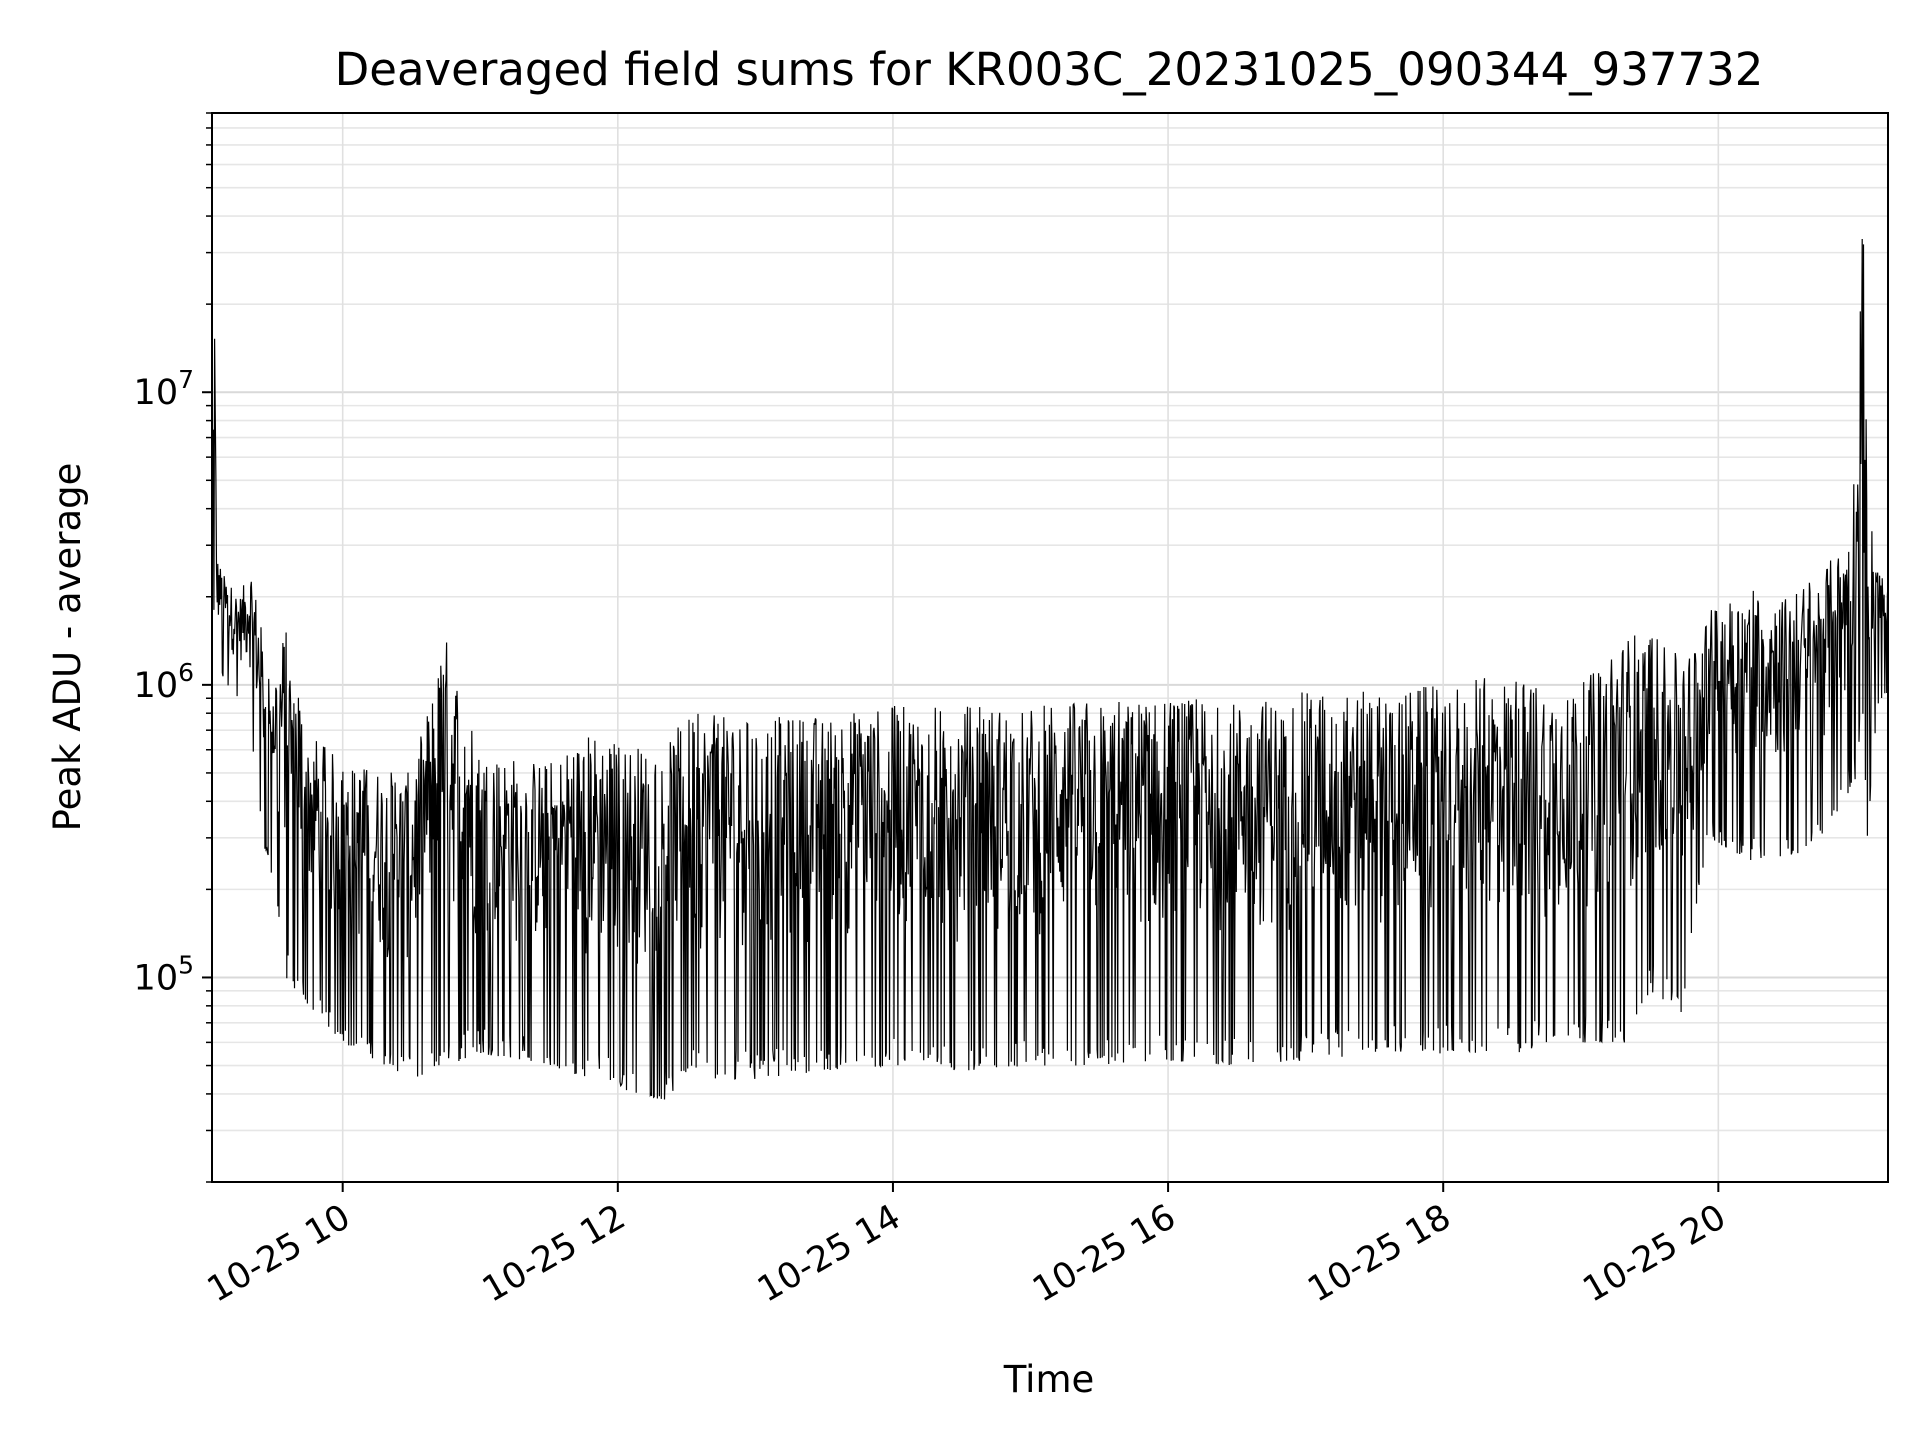 This screenshot has width=1920, height=1440. Describe the element at coordinates (173, 647) in the screenshot. I see `y-axis: 10⁵ 10⁶ 10⁷` at that location.